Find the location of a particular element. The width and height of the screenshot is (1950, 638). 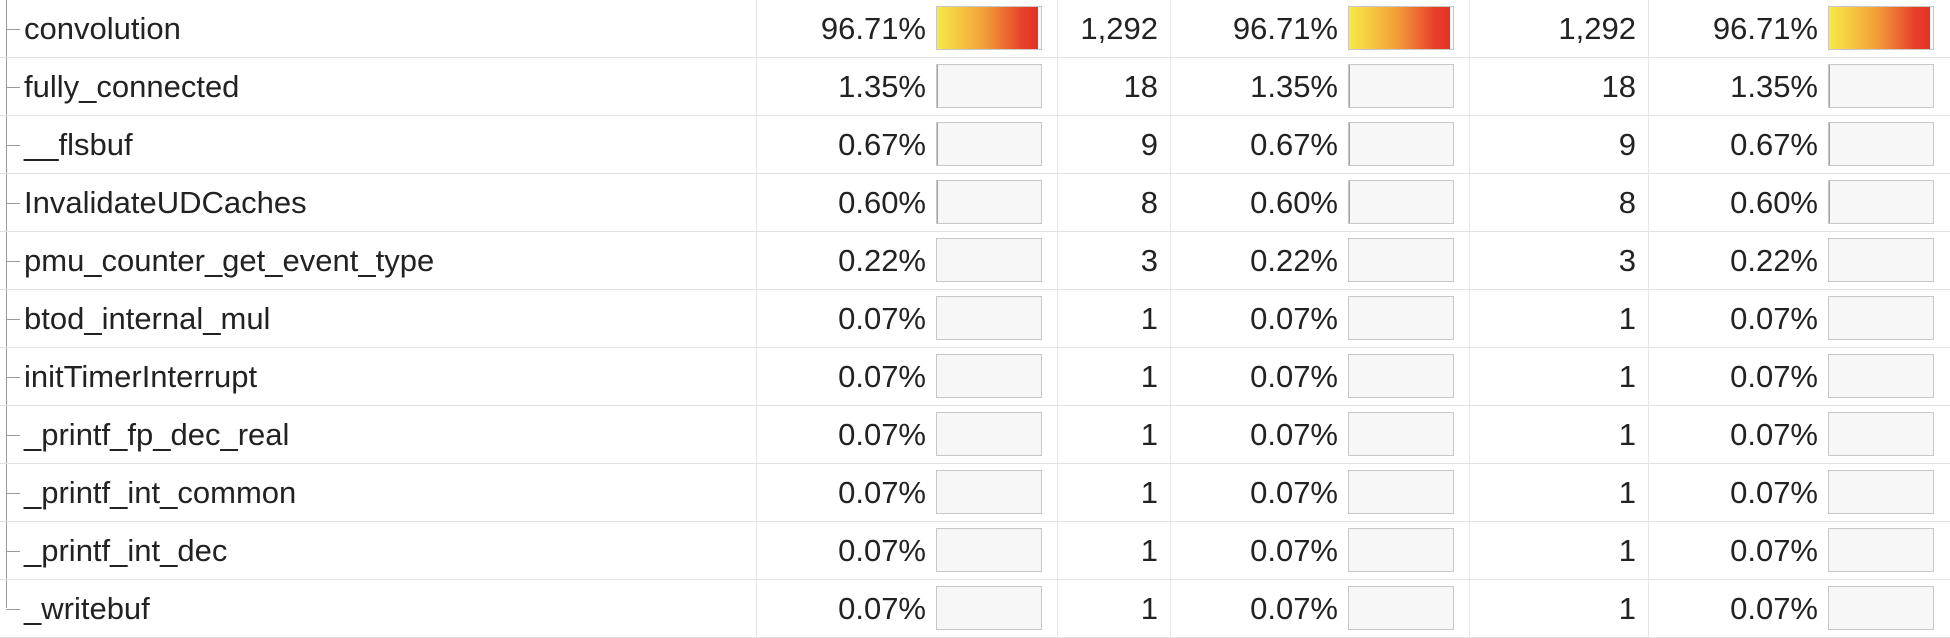

self-percent: 0.22% is located at coordinates (882, 260).